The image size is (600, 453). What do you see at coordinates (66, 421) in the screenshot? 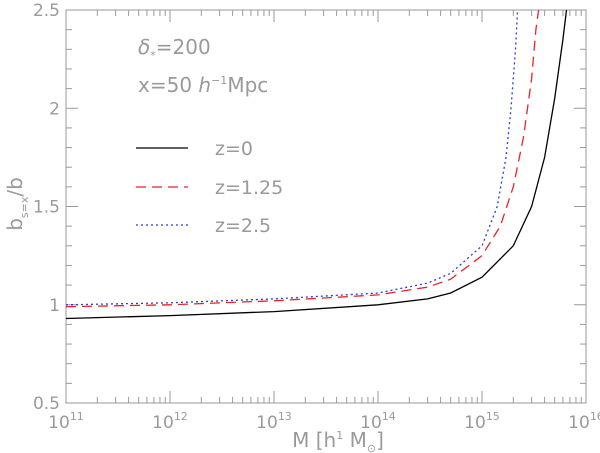
I see `x-tick-label: 1011` at bounding box center [66, 421].